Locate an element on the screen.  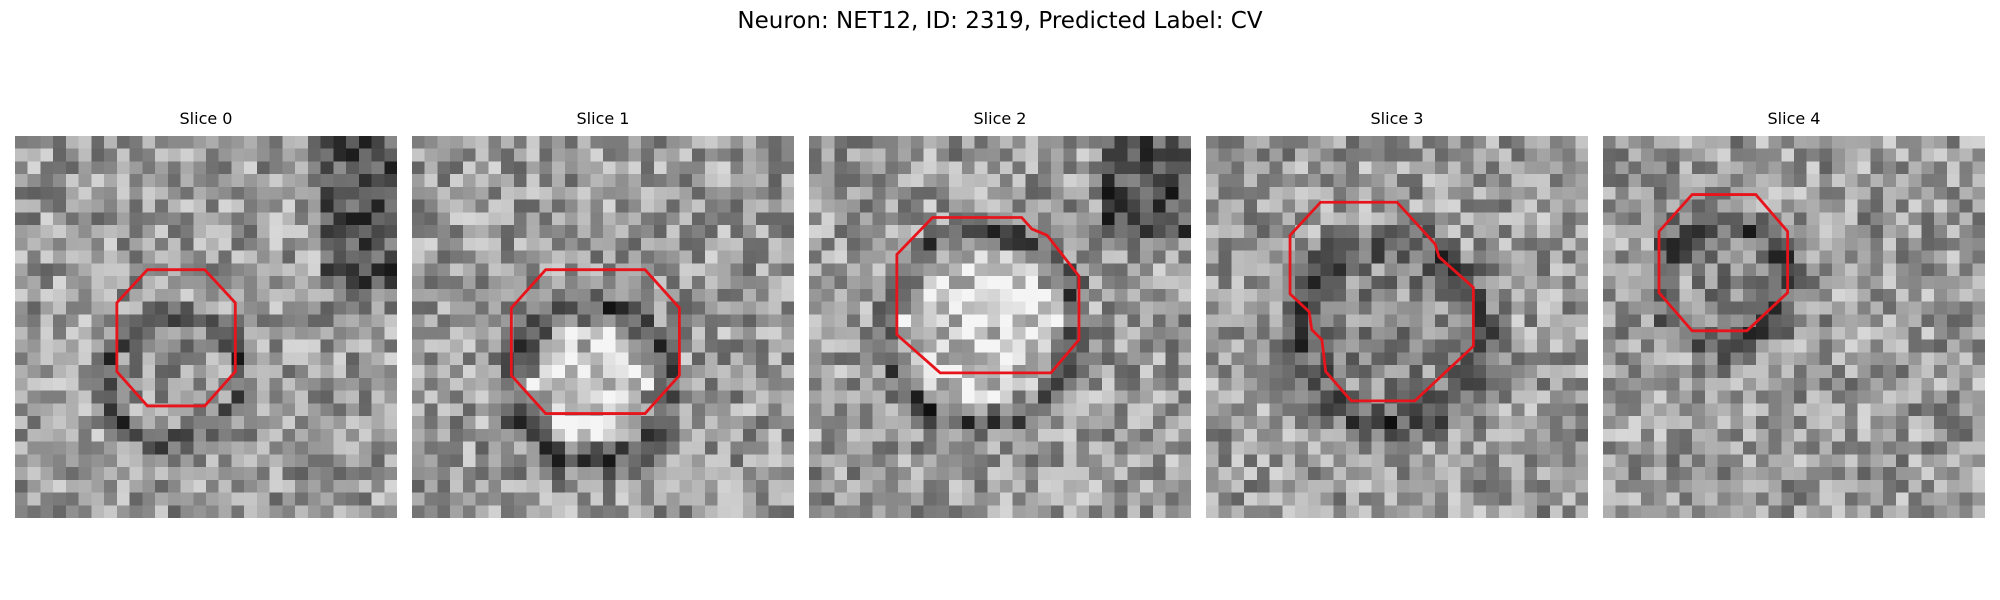
slice-panel-2: Slice 2 is located at coordinates (1000, 313).